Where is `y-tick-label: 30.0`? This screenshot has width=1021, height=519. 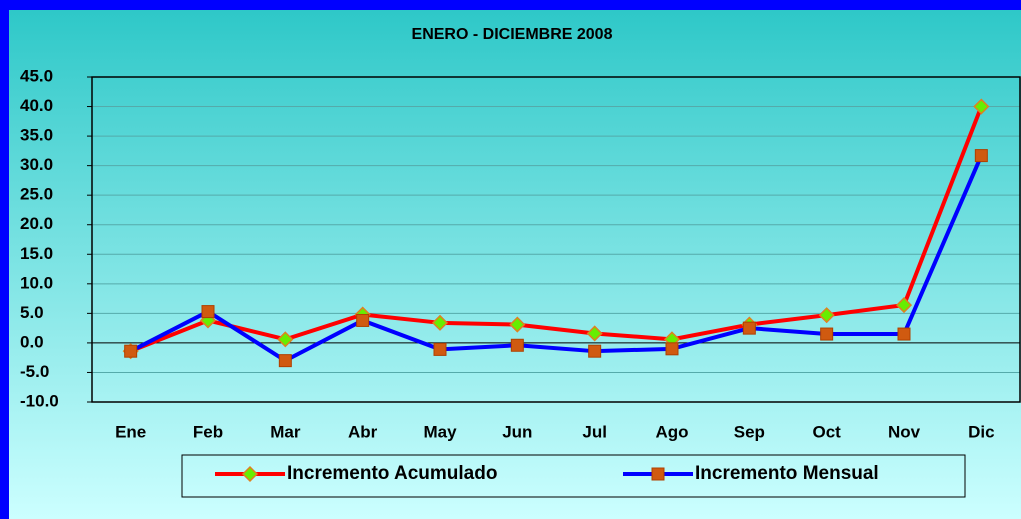
y-tick-label: 30.0 is located at coordinates (36, 164).